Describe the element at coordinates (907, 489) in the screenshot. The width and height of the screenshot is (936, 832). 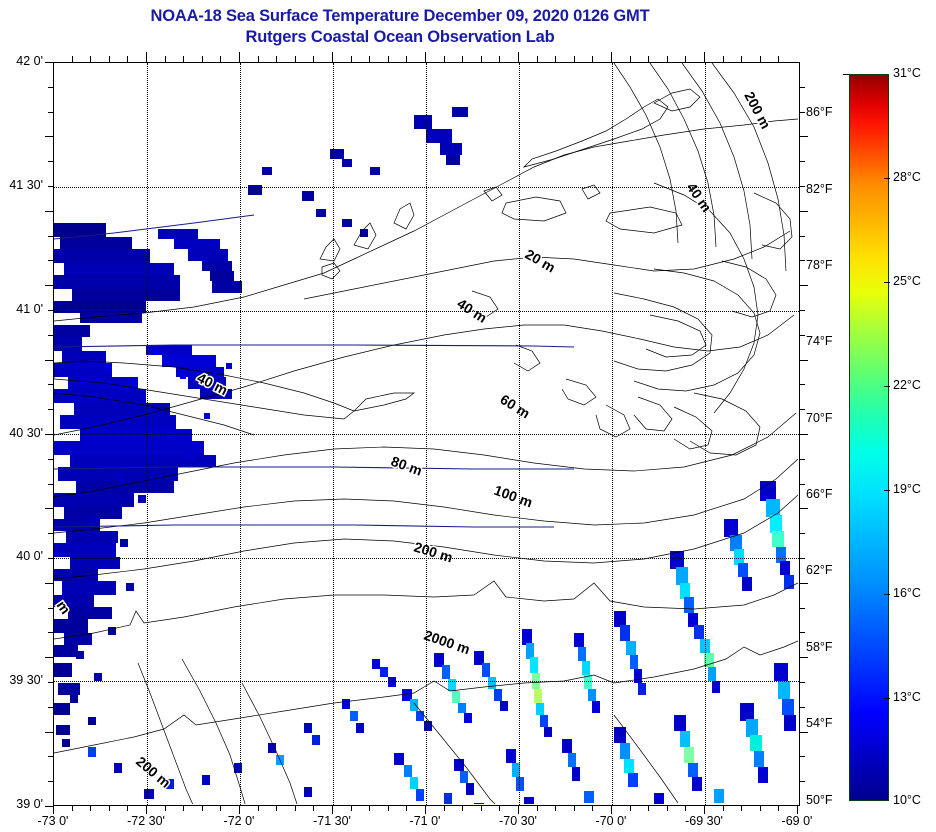
I see `colorbar-c-label: 19°C` at that location.